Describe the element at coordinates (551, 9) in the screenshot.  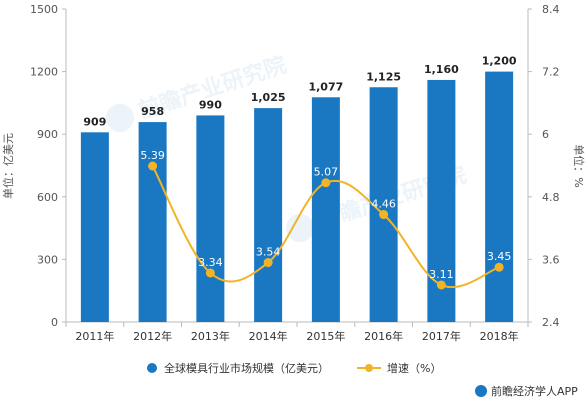
I see `y-right-tick-label: 8.4` at that location.